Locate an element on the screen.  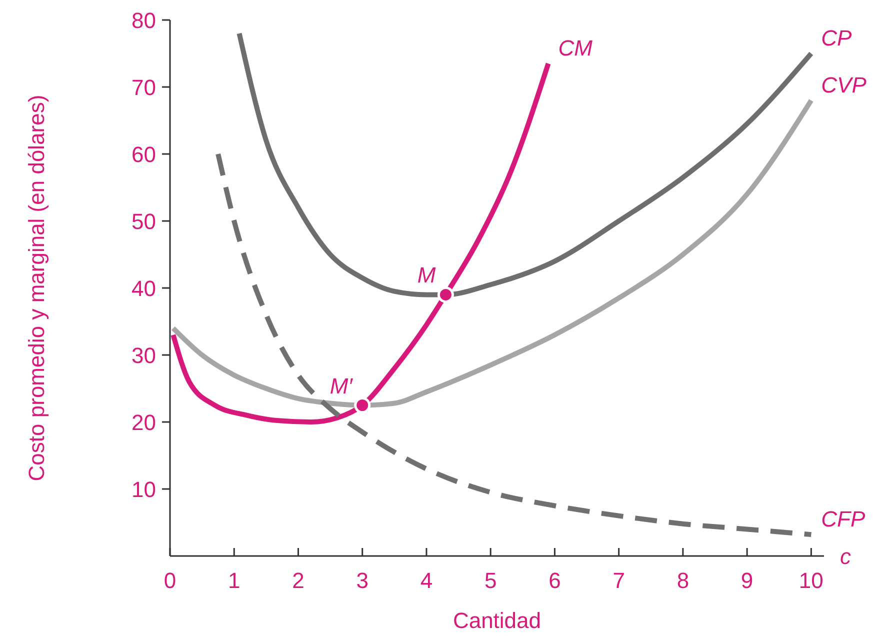
x-tick-label: 4 is located at coordinates (426, 580).